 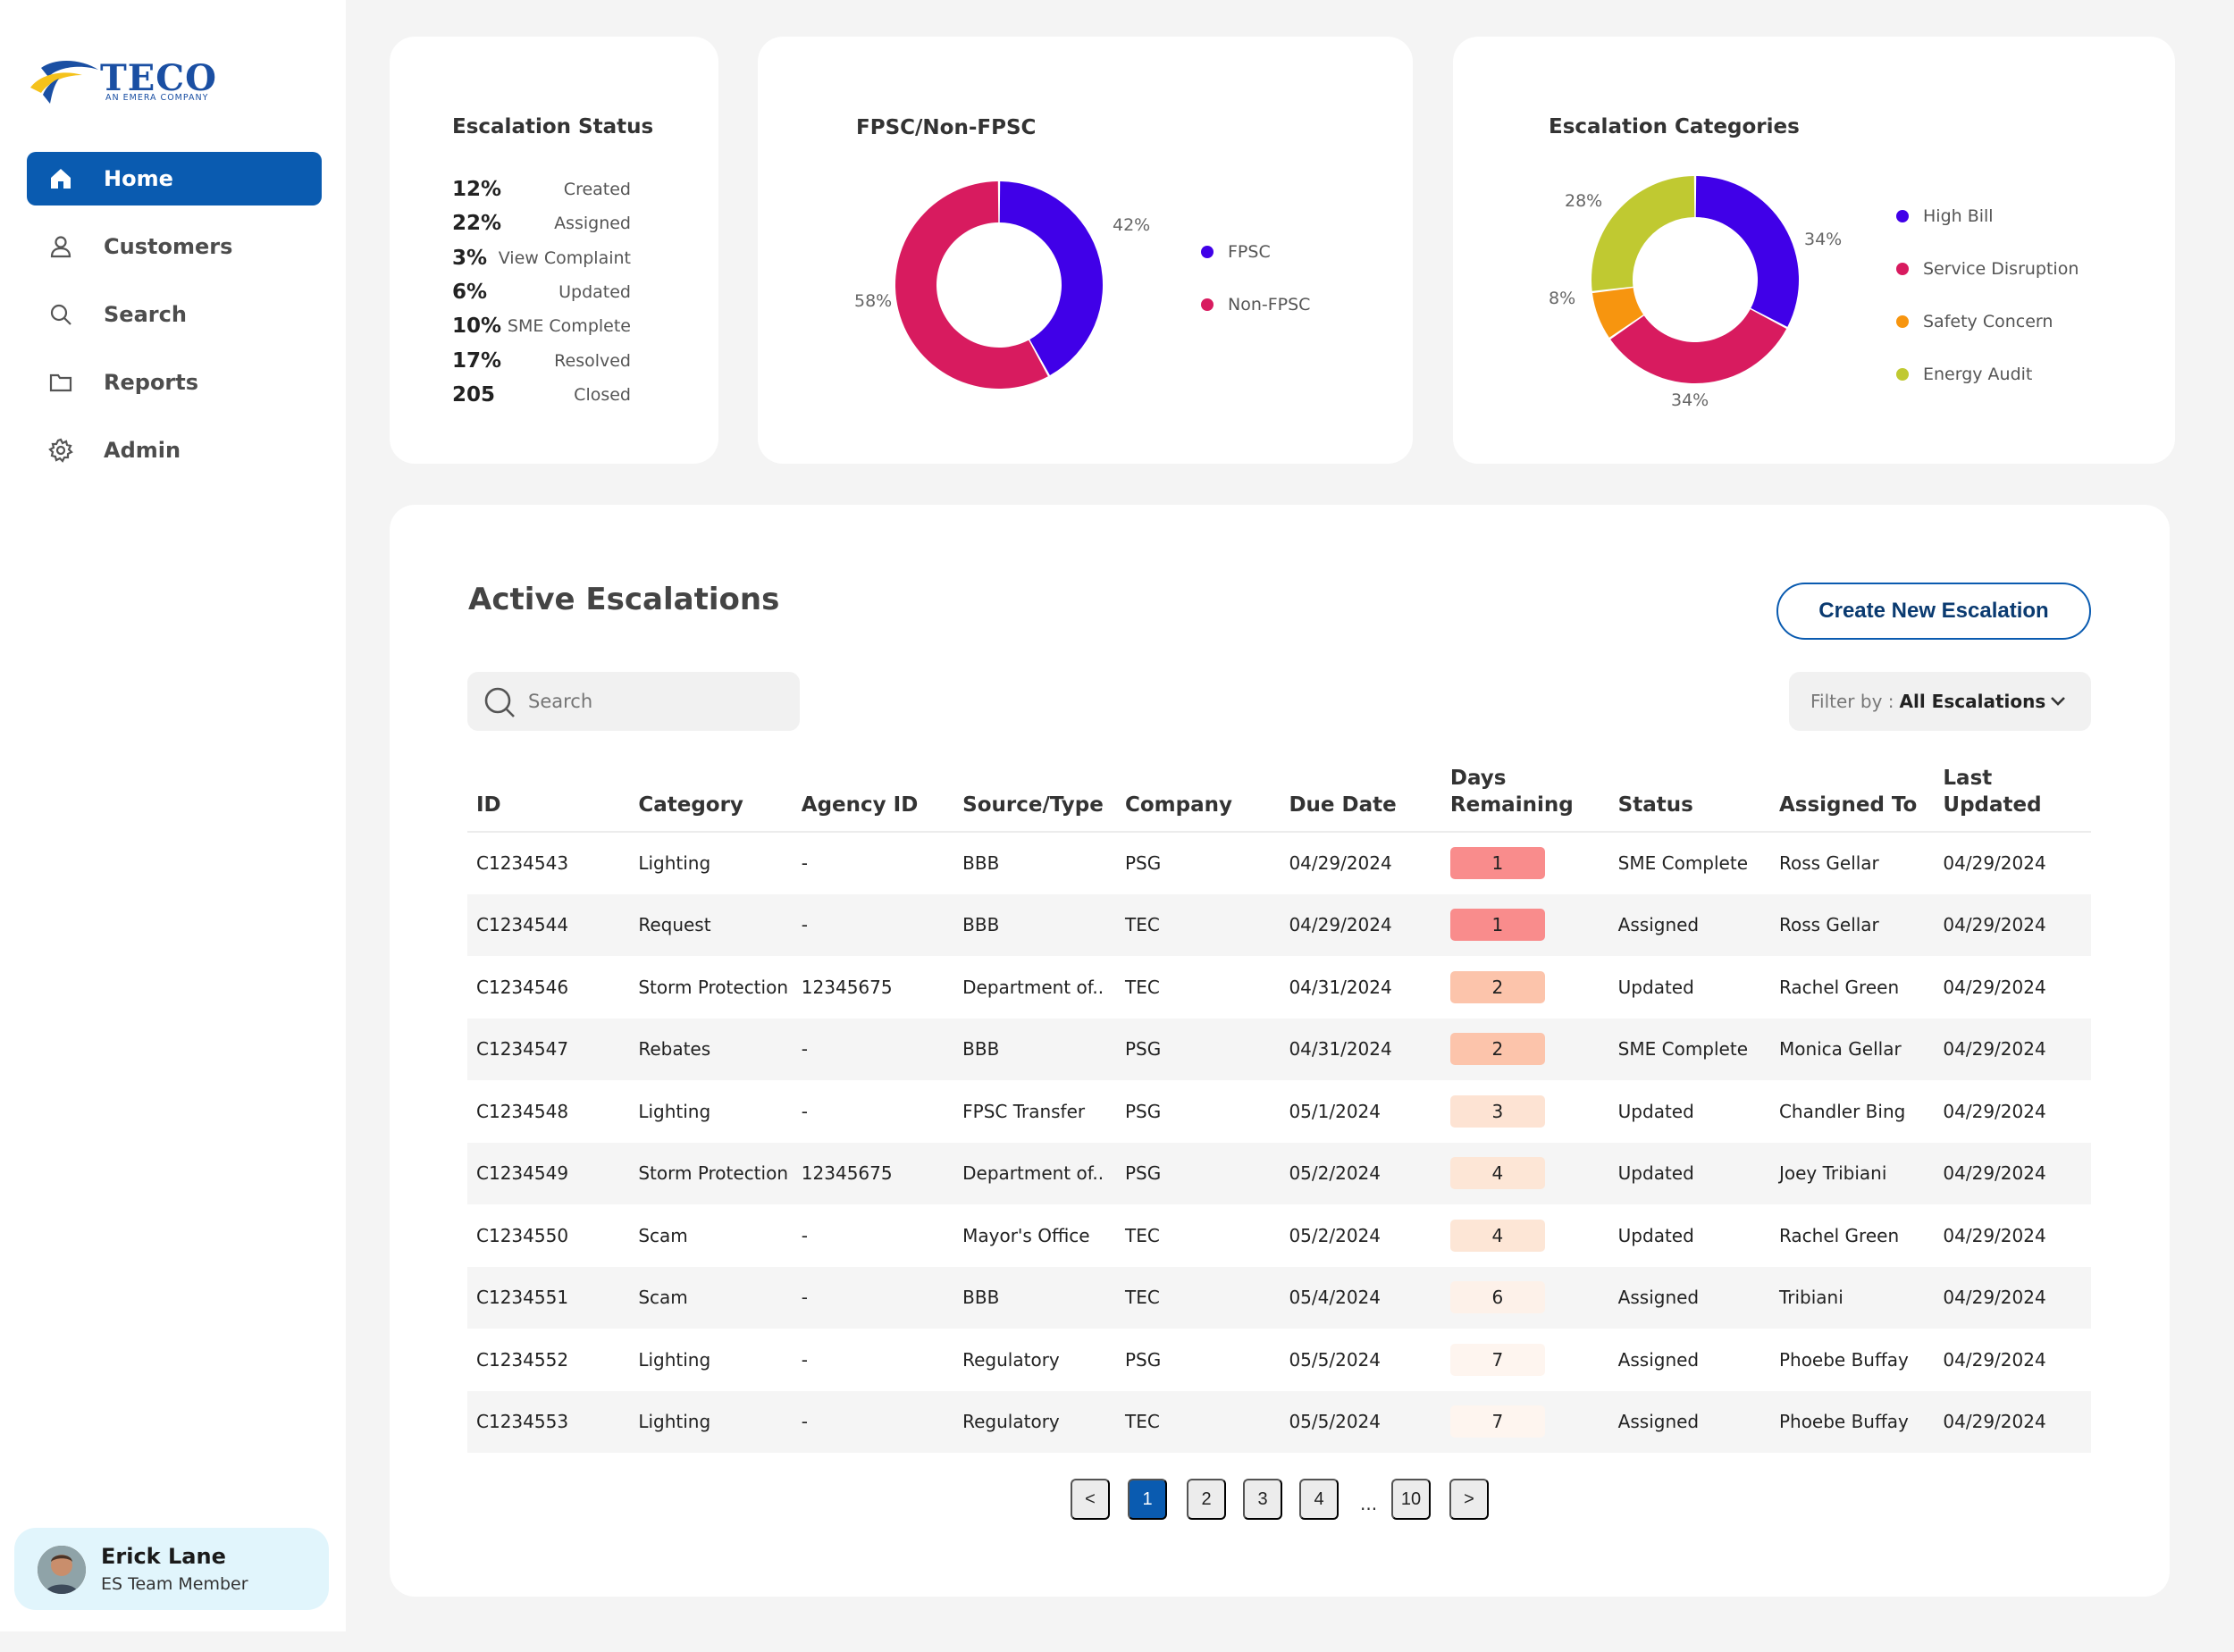 What do you see at coordinates (873, 798) in the screenshot?
I see `column-header: Agency ID` at bounding box center [873, 798].